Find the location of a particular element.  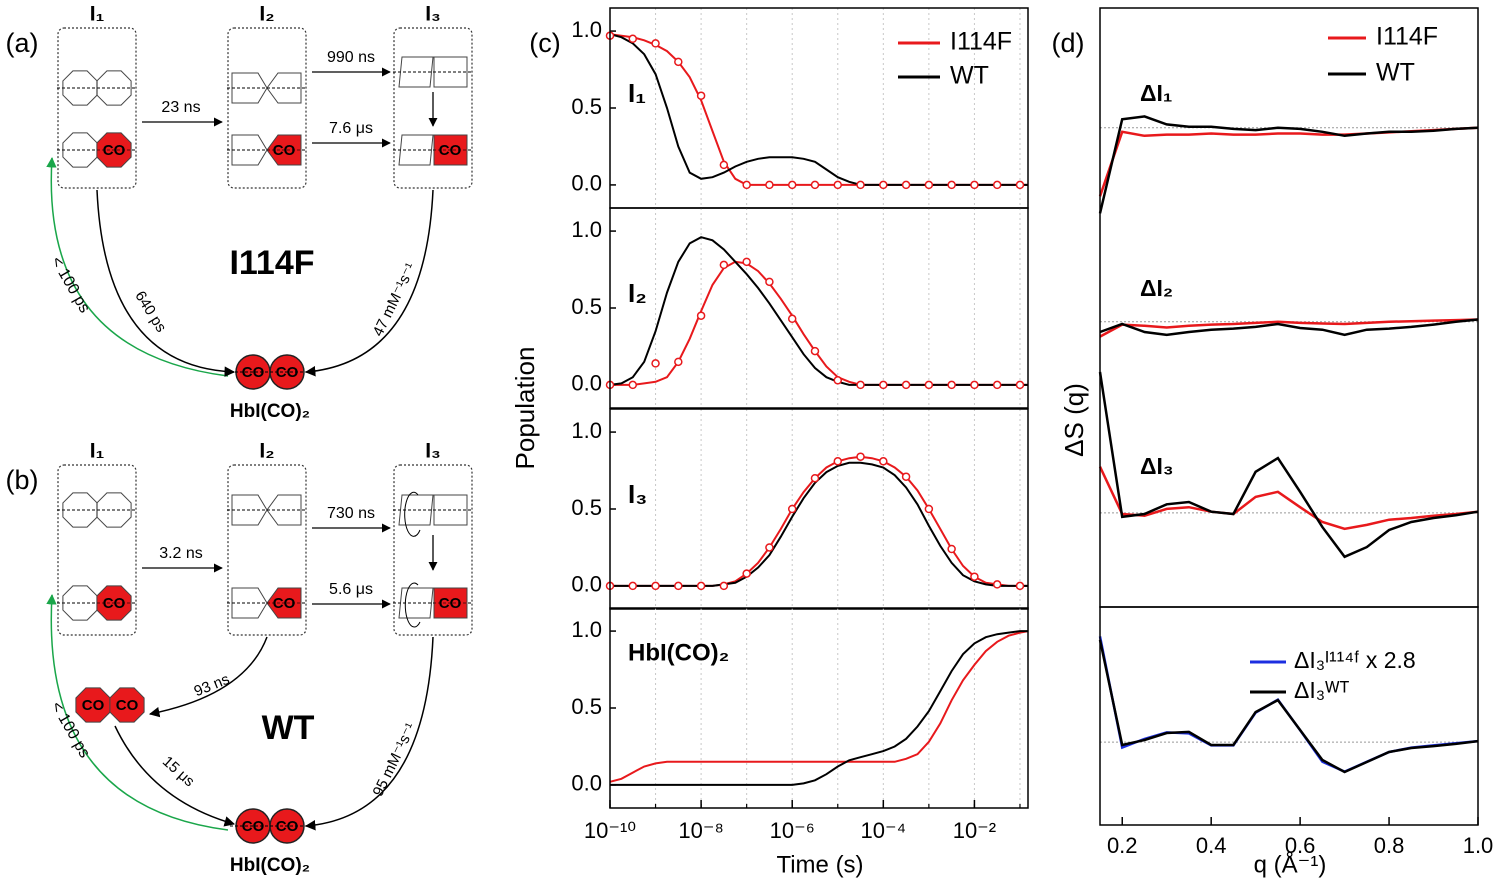

x-tick-label: 0.2 is located at coordinates (1122, 845).